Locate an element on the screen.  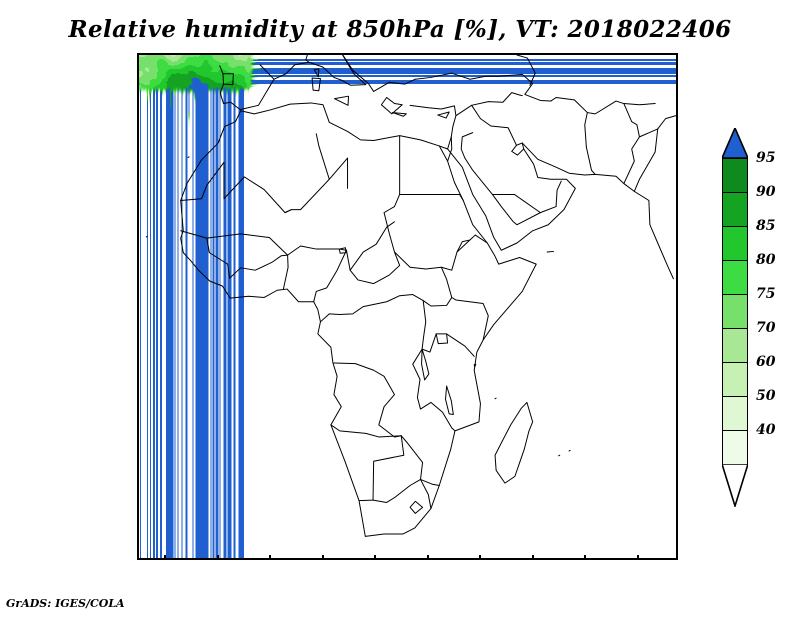
colorbar-label: 60 is located at coordinates (766, 362).